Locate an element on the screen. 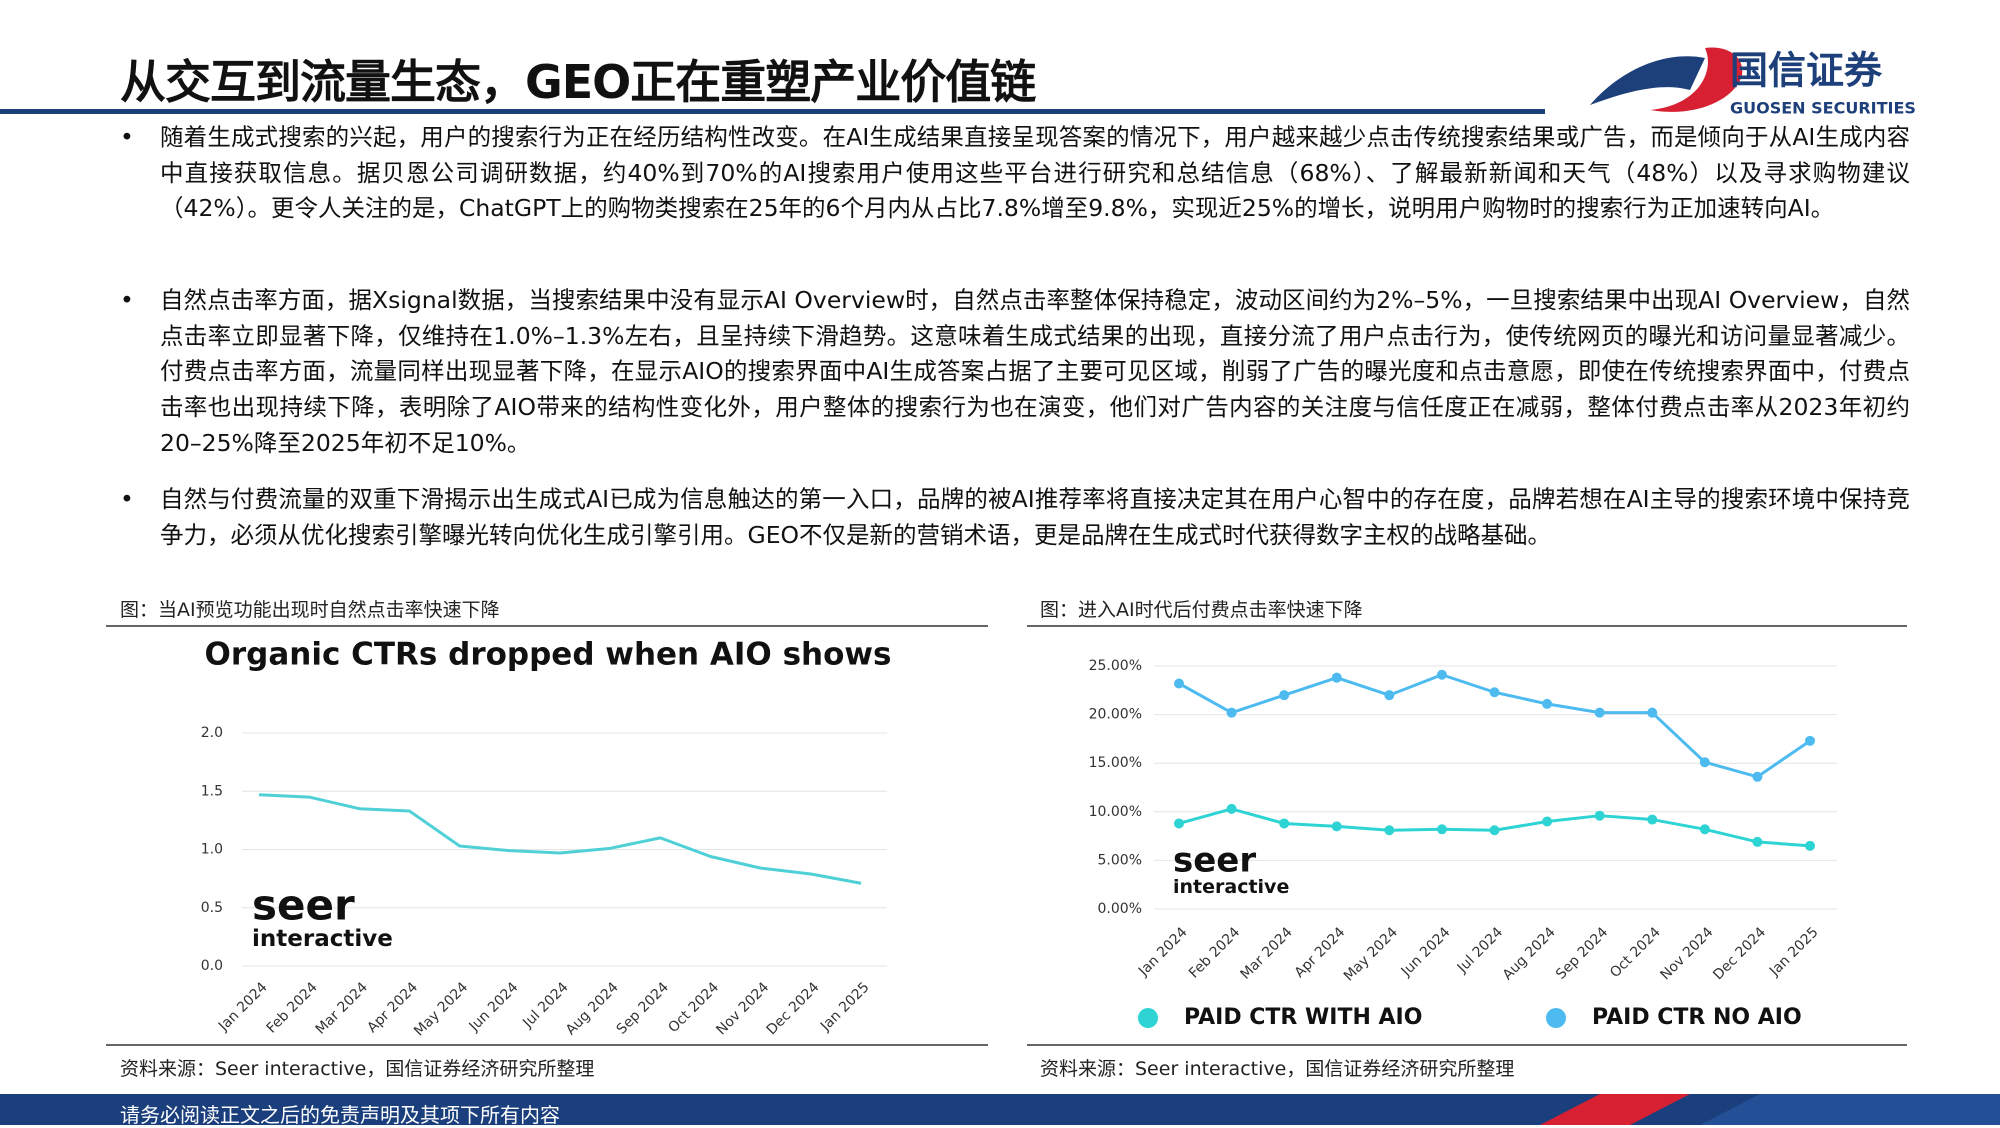 The height and width of the screenshot is (1128, 2000). y-tick-label: 0.5 is located at coordinates (212, 908).